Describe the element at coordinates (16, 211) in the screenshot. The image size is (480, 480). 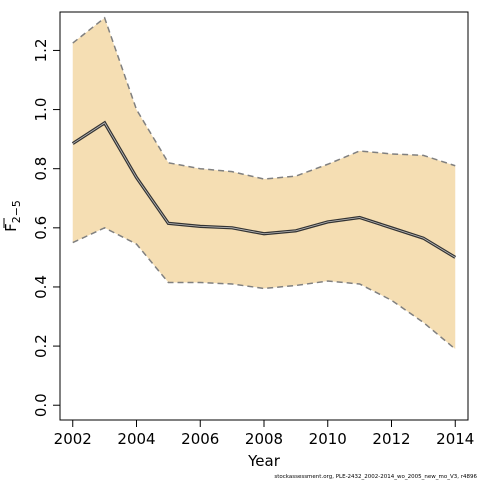
I see `y-axis-title-subscript: 2−5` at that location.